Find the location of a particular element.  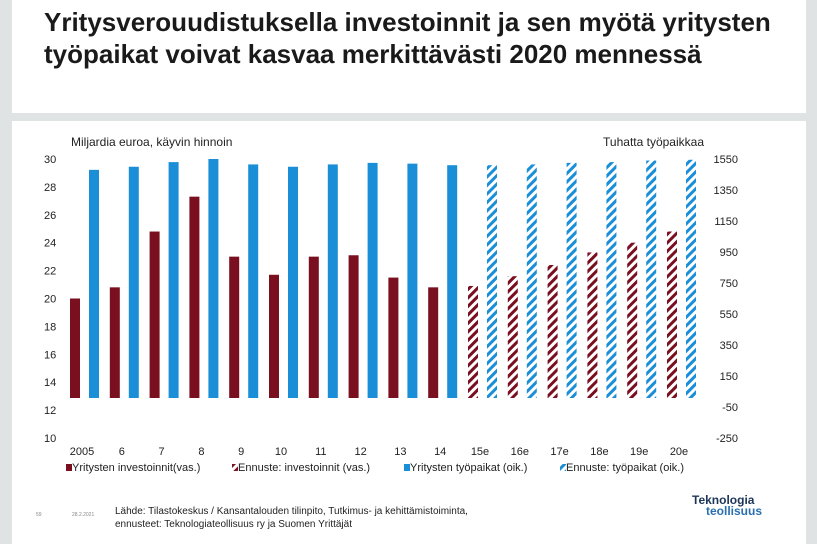

left-axis-title: Miljardia euroa, käyvin hinnoin is located at coordinates (151, 142).